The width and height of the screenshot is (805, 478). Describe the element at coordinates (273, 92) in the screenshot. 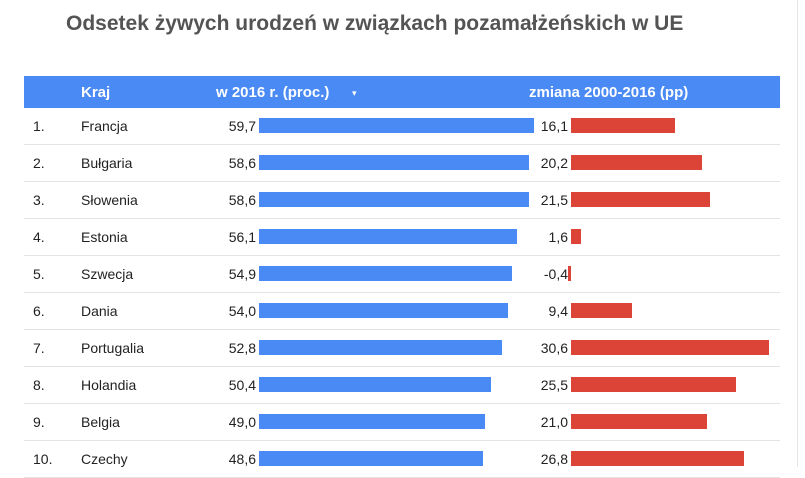

I see `header-value-2016: w 2016 r. (proc.)` at that location.